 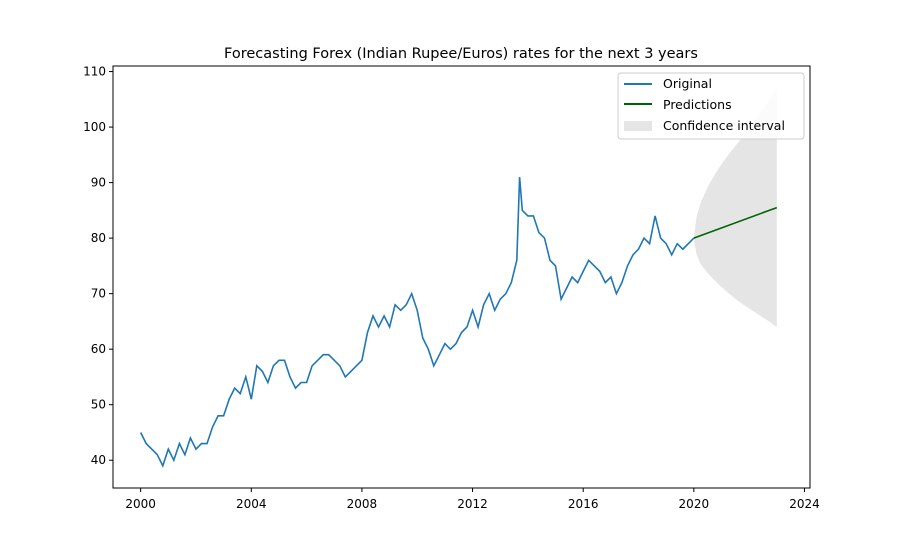 I want to click on x-axis: 2000 2004 2008 2012 2016 2020 2024, so click(x=472, y=499).